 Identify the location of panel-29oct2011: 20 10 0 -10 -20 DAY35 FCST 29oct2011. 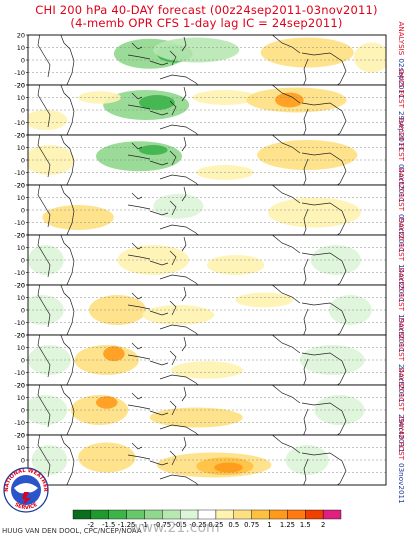
(210, 409).